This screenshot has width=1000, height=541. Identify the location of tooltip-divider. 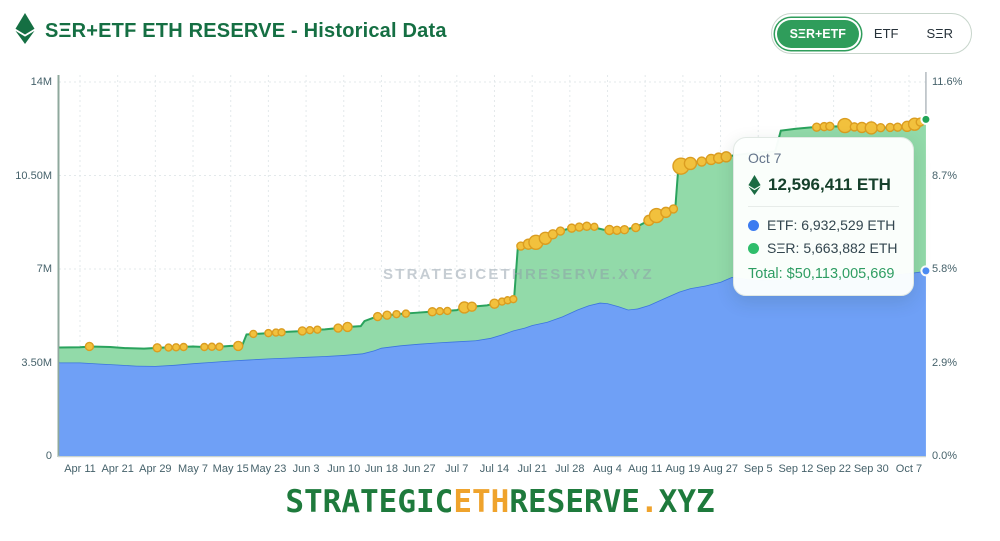
(823, 206).